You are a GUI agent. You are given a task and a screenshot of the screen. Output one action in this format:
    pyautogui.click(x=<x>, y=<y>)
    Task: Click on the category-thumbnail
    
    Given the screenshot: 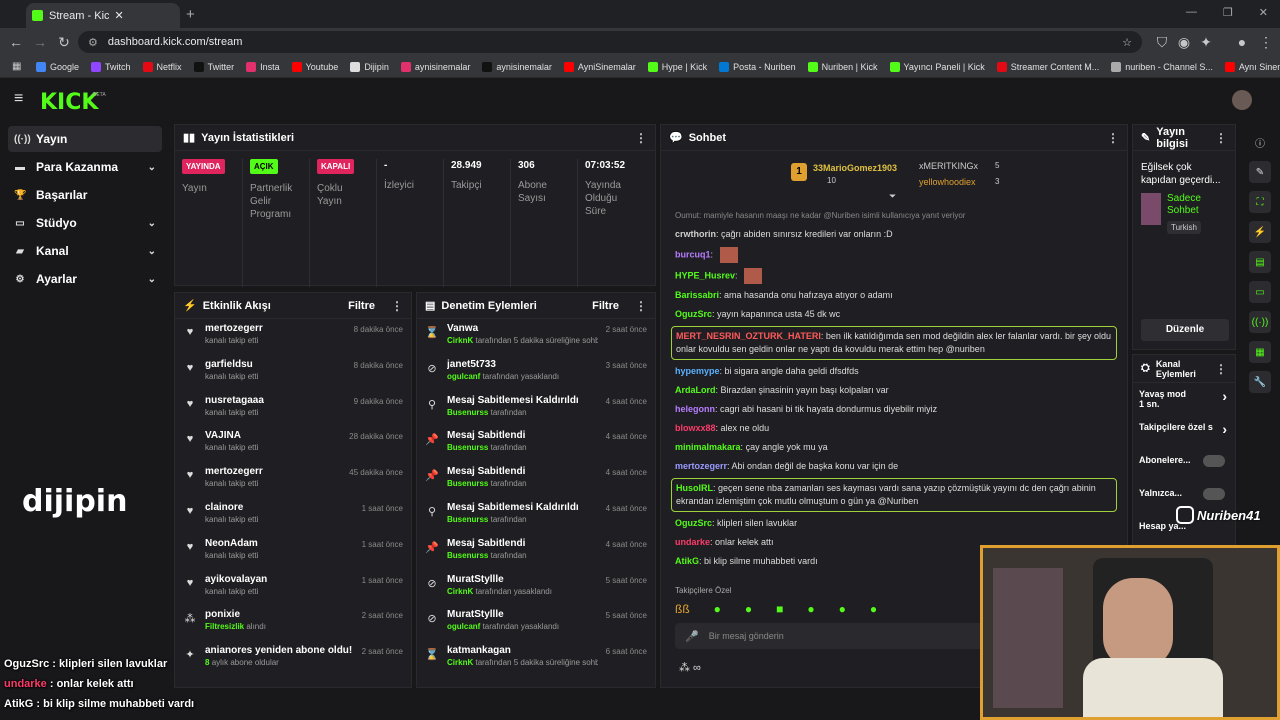 What is the action you would take?
    pyautogui.click(x=1151, y=209)
    